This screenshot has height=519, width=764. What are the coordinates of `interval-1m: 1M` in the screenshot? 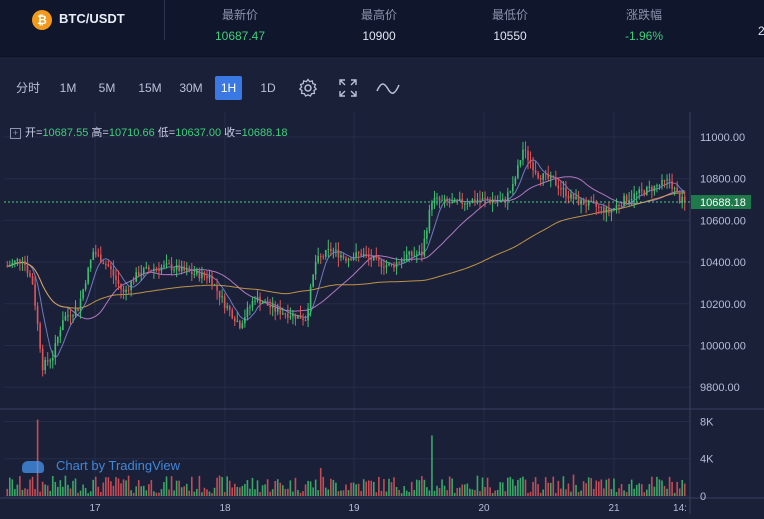 It's located at (68, 88).